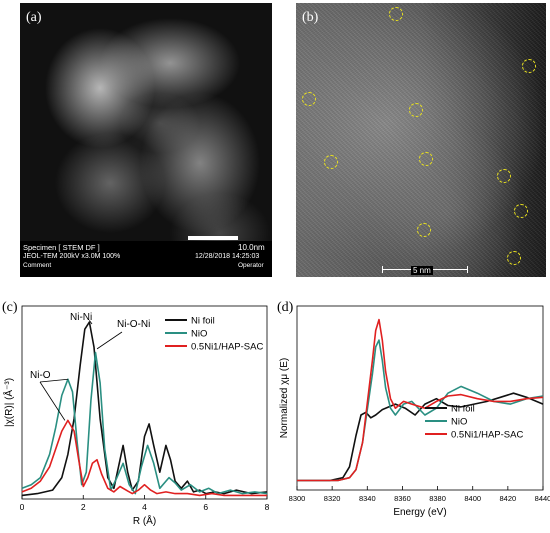  I want to click on x-tick-label: 8340, so click(367, 498).